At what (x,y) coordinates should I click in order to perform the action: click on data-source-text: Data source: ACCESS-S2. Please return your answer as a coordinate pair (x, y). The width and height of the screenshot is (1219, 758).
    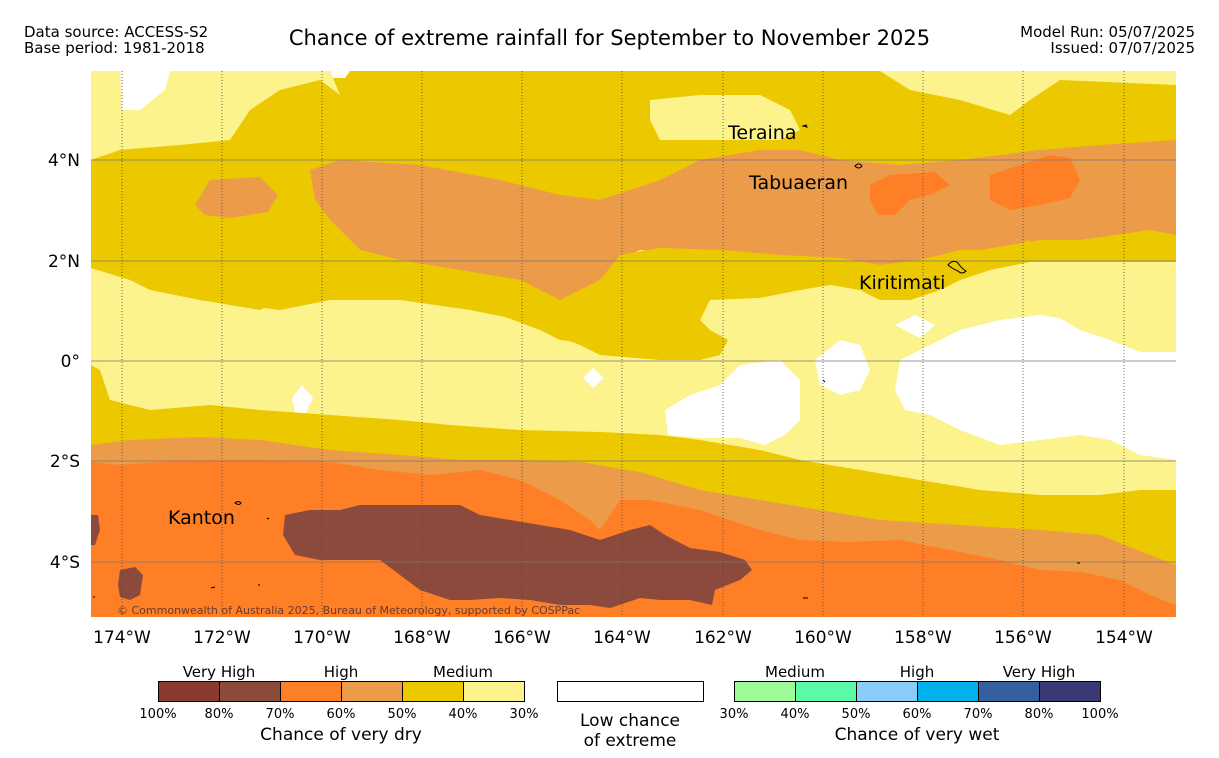
    Looking at the image, I should click on (116, 32).